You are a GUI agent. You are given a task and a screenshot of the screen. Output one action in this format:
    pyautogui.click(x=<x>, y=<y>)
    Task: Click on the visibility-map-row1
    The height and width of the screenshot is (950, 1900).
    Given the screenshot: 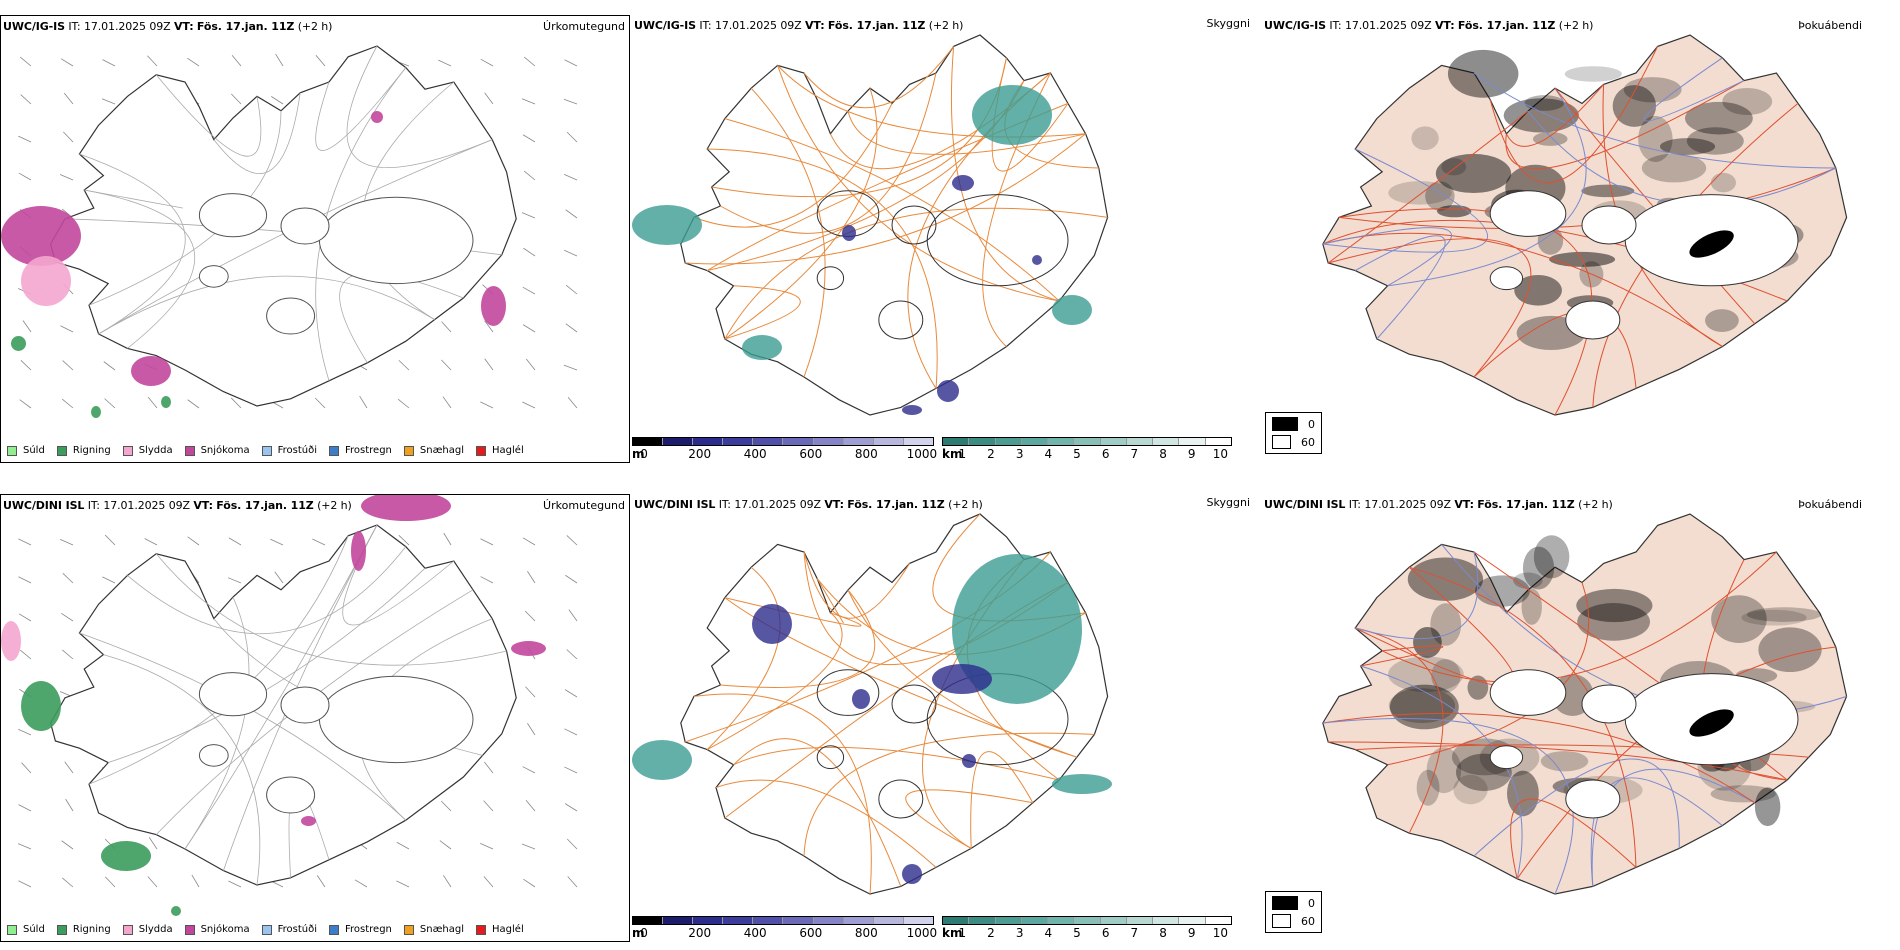 What is the action you would take?
    pyautogui.click(x=870, y=225)
    